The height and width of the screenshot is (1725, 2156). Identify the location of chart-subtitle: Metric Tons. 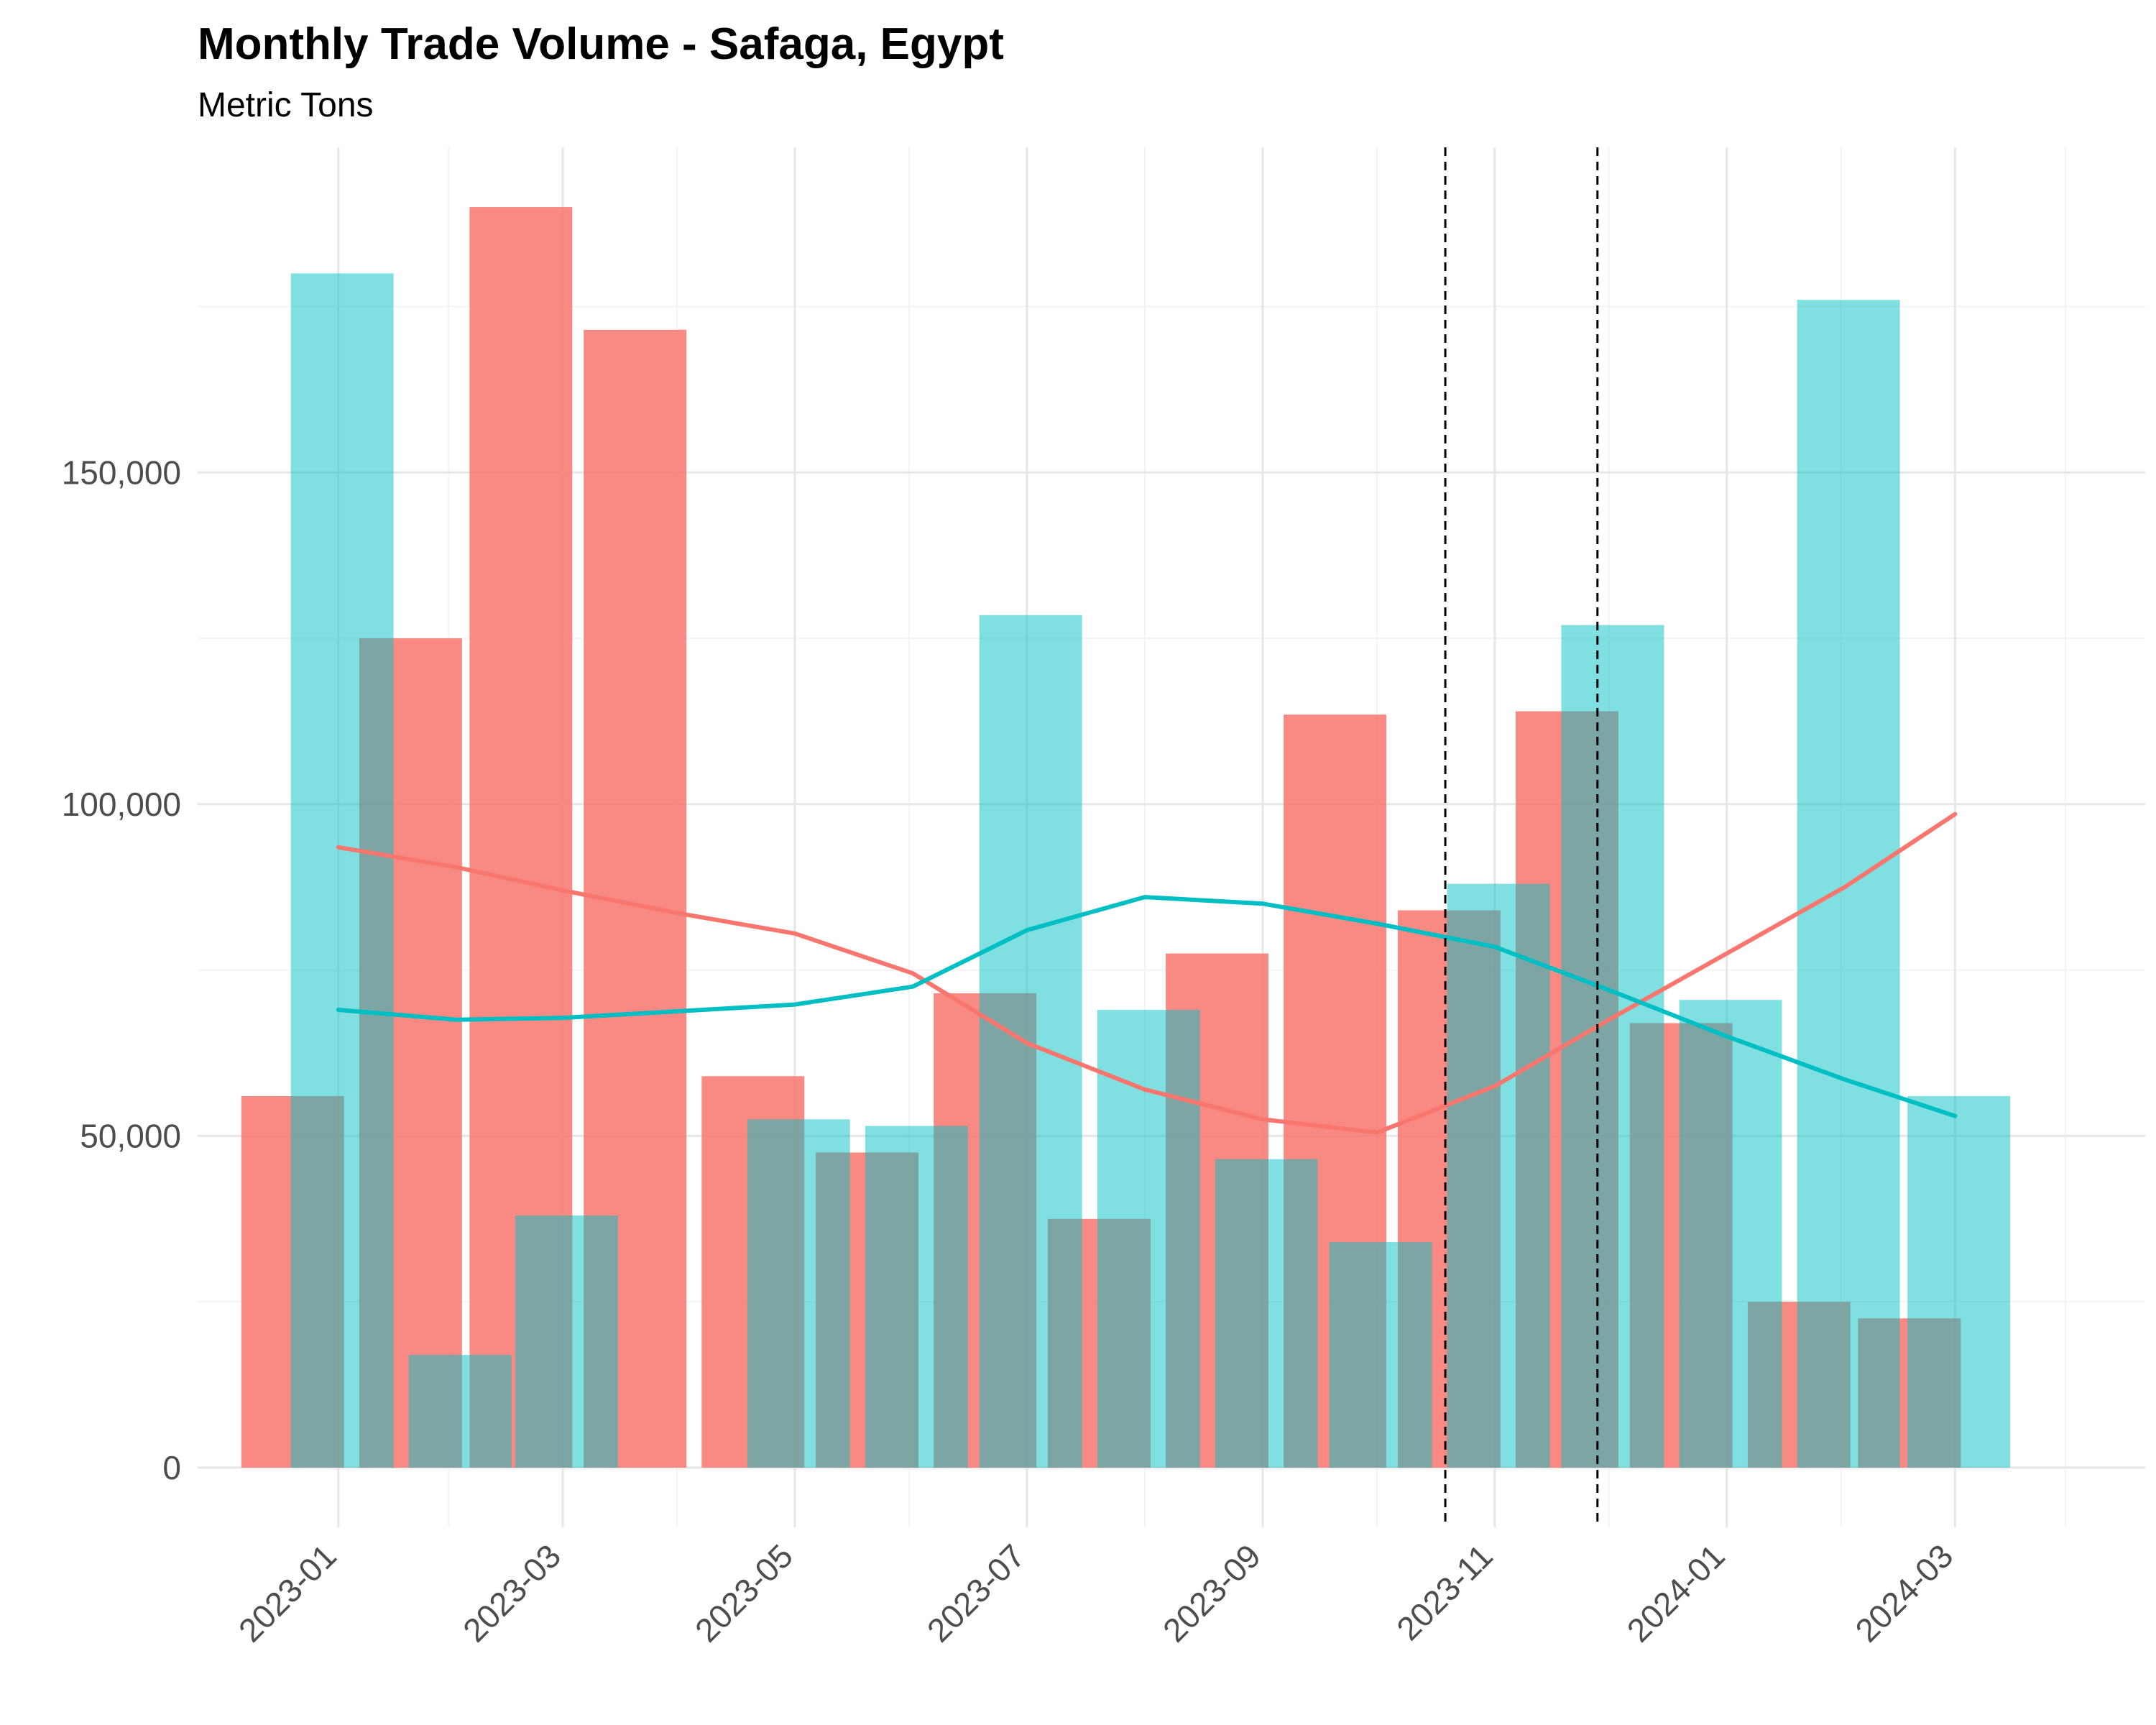
(286, 105).